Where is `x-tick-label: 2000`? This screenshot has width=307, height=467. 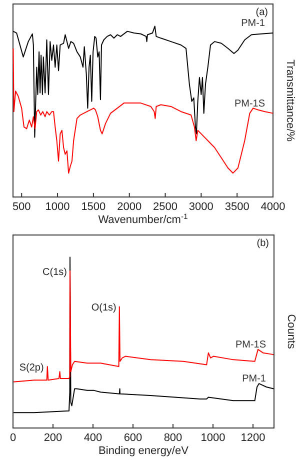 x-tick-label: 2000 is located at coordinates (129, 207).